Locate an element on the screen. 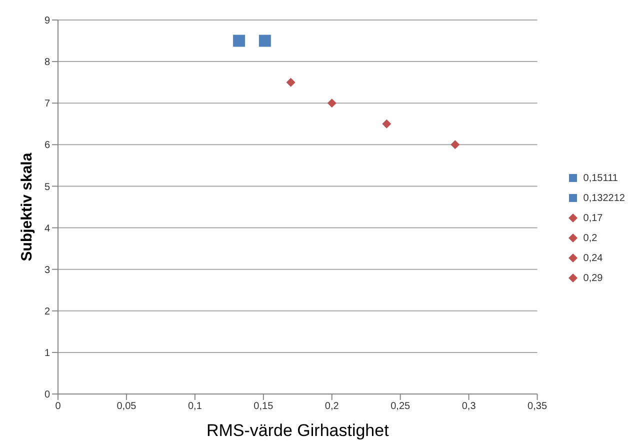 The image size is (635, 448). x-axis-title: RMS-värde Girhastighet is located at coordinates (298, 430).